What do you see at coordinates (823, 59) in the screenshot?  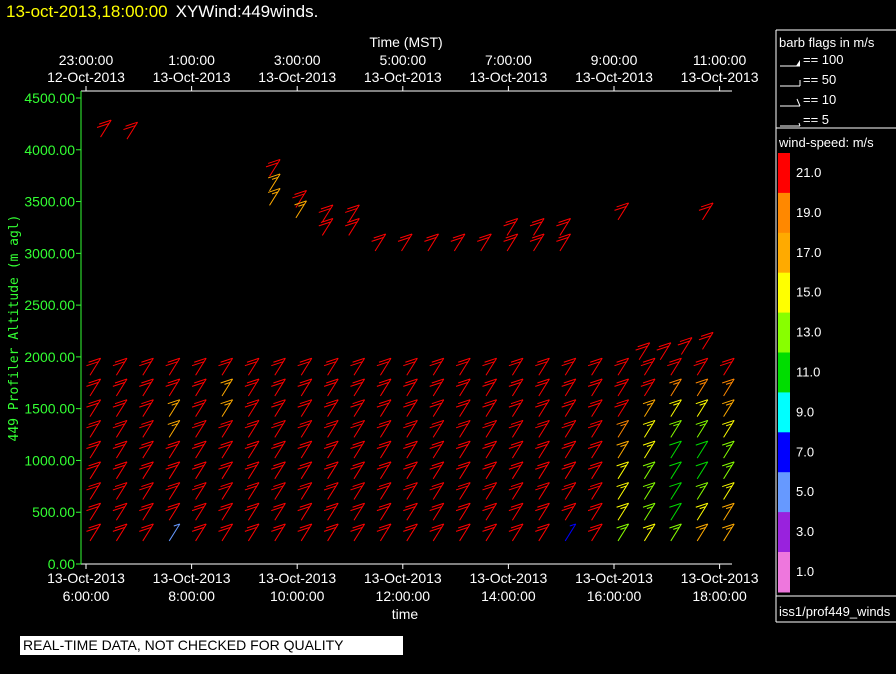 I see `barb-legend-label: == 100` at bounding box center [823, 59].